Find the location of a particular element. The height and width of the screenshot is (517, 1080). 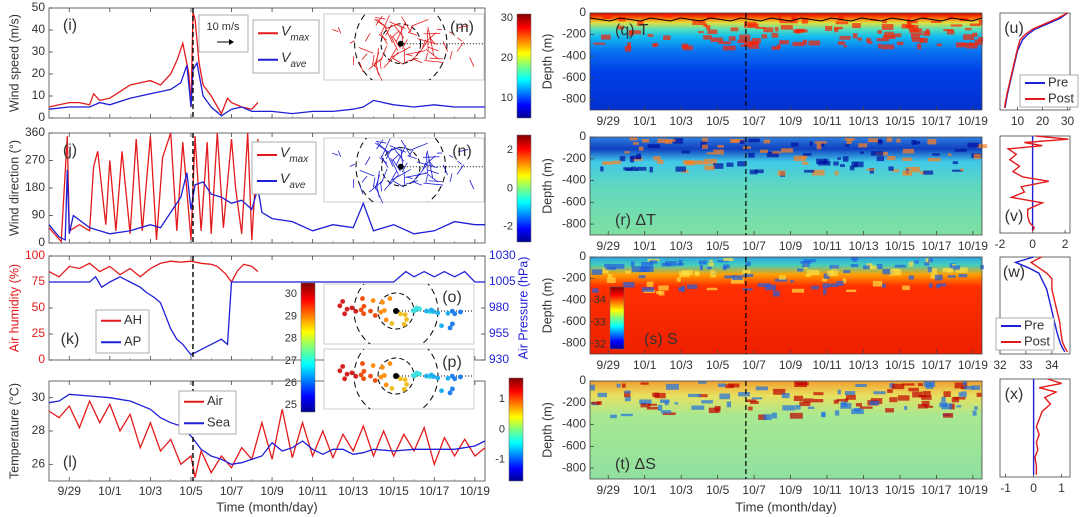

x-tick-label: 10/7 is located at coordinates (232, 491).